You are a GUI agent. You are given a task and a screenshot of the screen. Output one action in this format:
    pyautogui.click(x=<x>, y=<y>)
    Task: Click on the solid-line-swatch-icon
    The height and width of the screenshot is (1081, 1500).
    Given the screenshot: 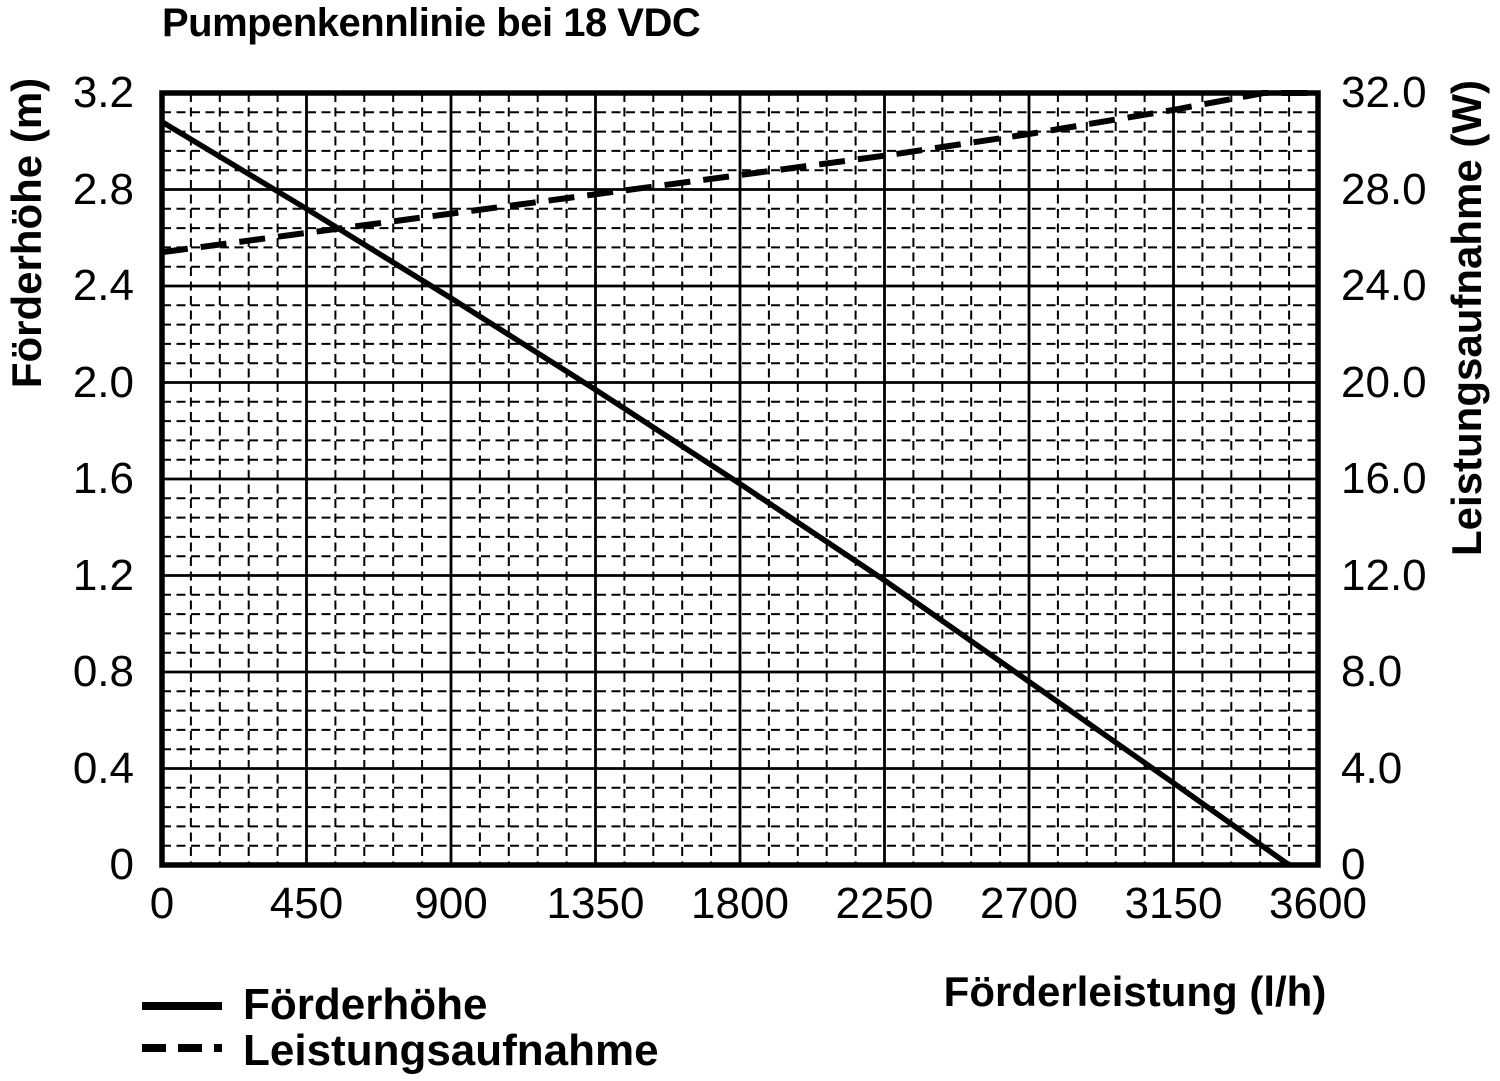 What is the action you would take?
    pyautogui.click(x=182, y=1006)
    